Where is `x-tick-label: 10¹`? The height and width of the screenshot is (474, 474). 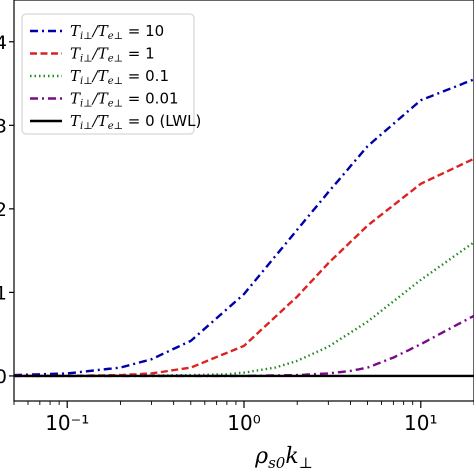
x-tick-label: 10¹ is located at coordinates (420, 423).